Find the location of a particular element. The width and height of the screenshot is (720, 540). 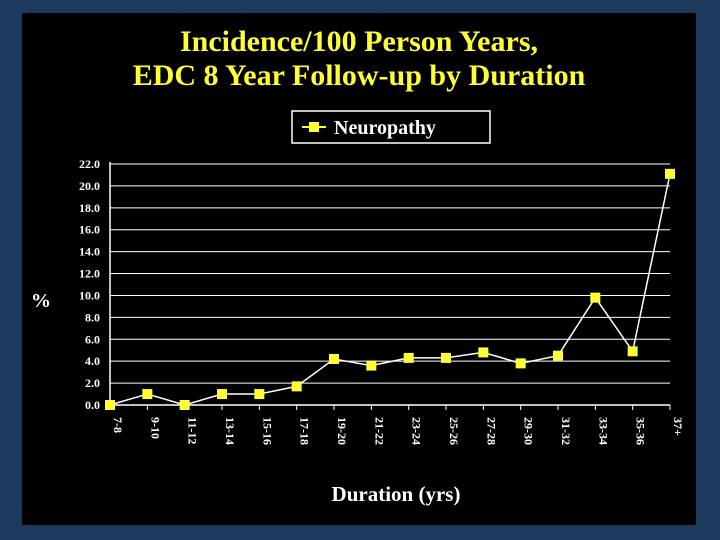

x-tick-label: 31-32 is located at coordinates (566, 431).